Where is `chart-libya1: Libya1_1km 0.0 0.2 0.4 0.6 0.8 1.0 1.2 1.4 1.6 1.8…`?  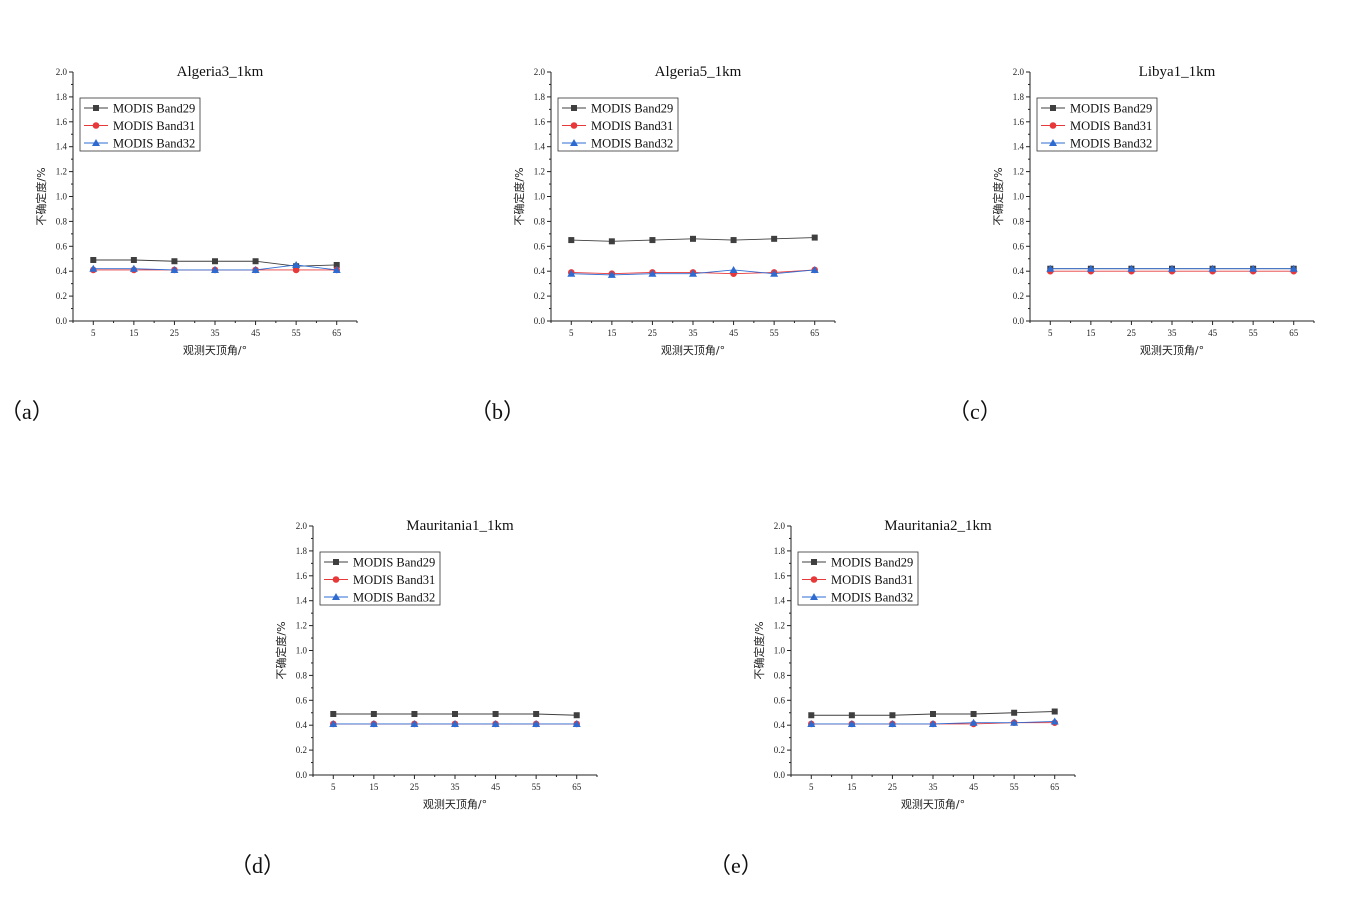 chart-libya1: Libya1_1km 0.0 0.2 0.4 0.6 0.8 1.0 1.2 1.4 1.6 1.8… is located at coordinates (1153, 210).